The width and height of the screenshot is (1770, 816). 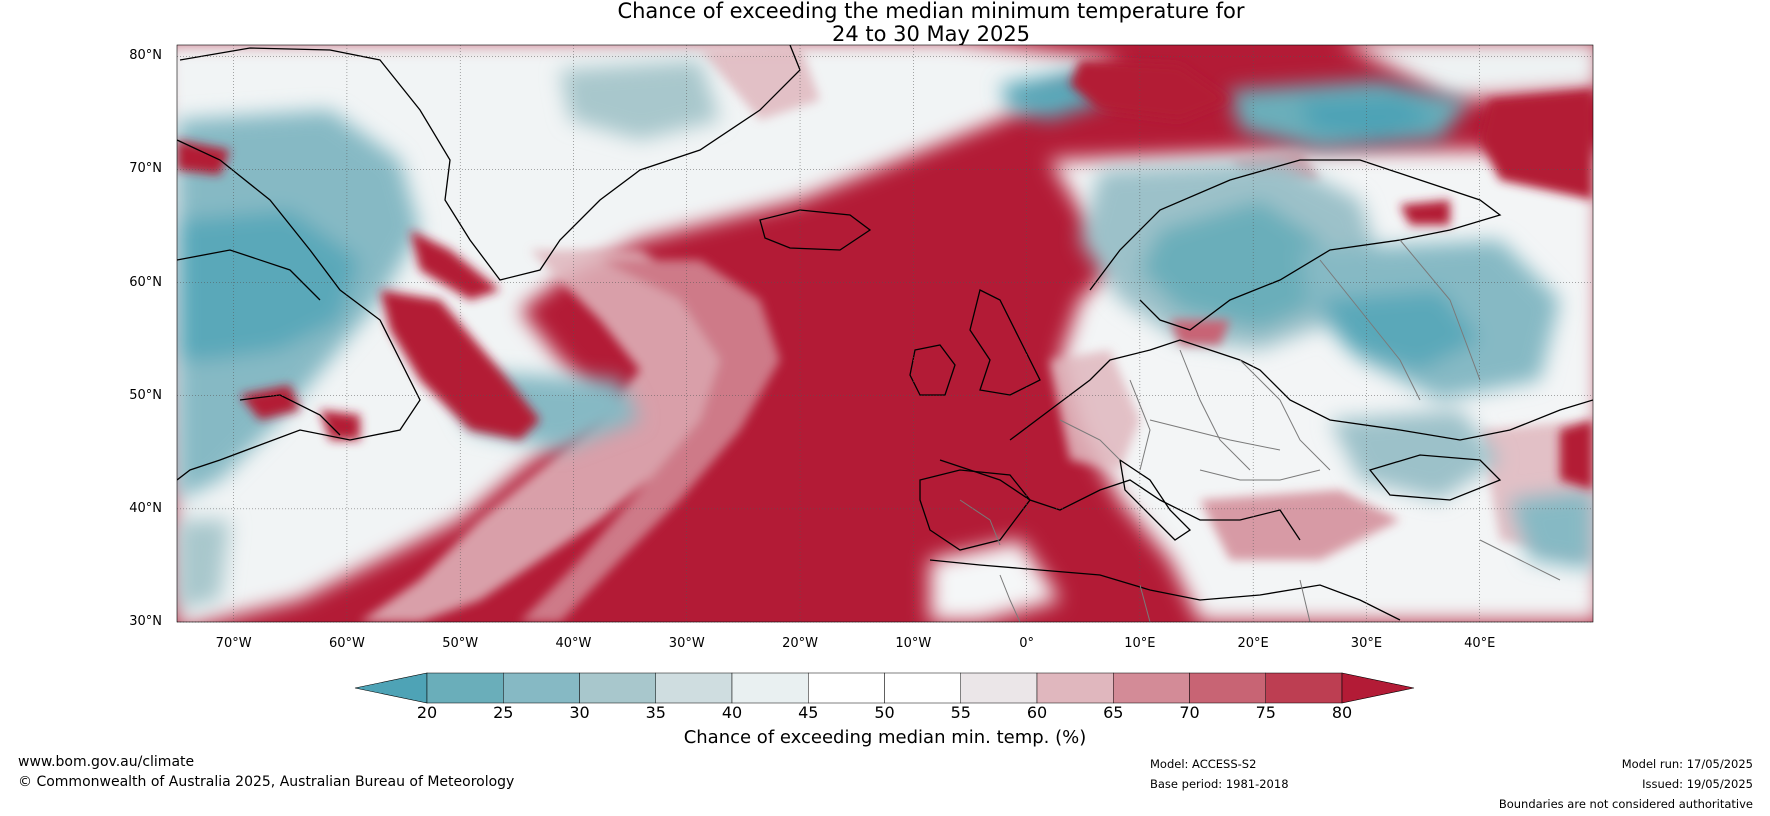 What do you see at coordinates (913, 643) in the screenshot?
I see `lon-label: 10°W` at bounding box center [913, 643].